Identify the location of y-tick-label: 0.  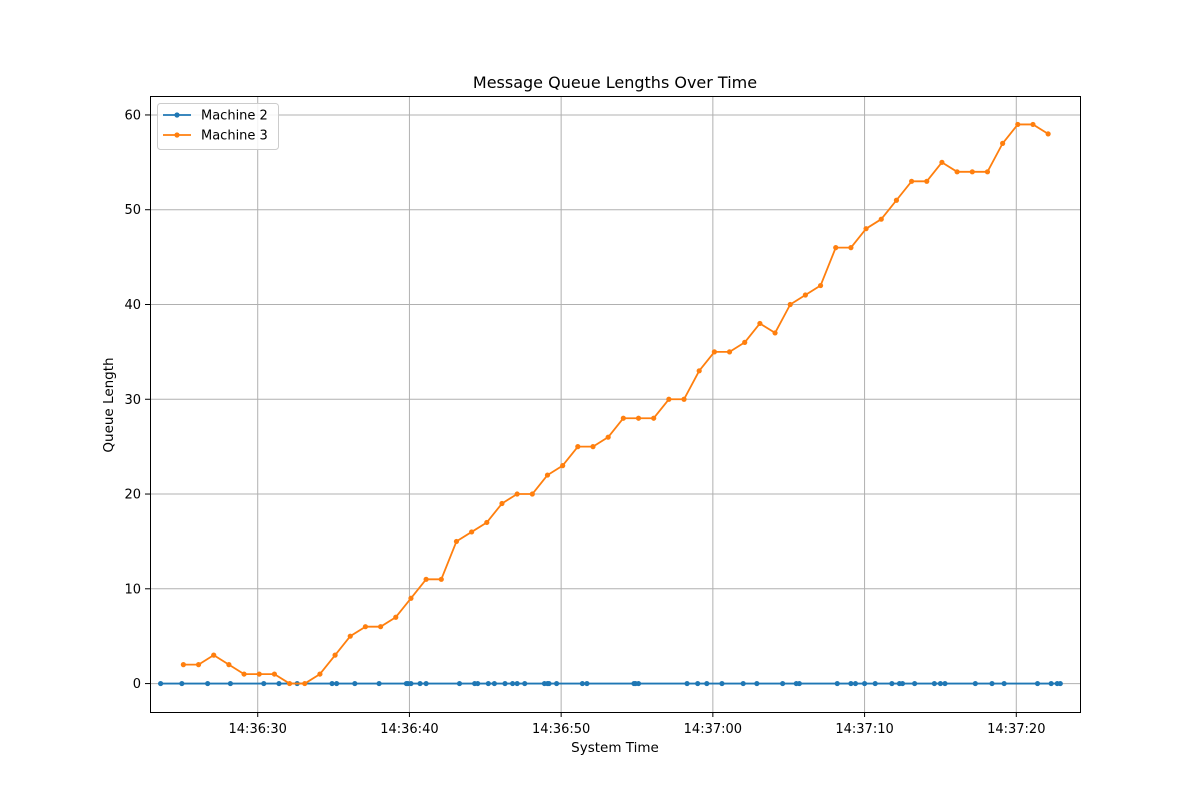
(137, 684).